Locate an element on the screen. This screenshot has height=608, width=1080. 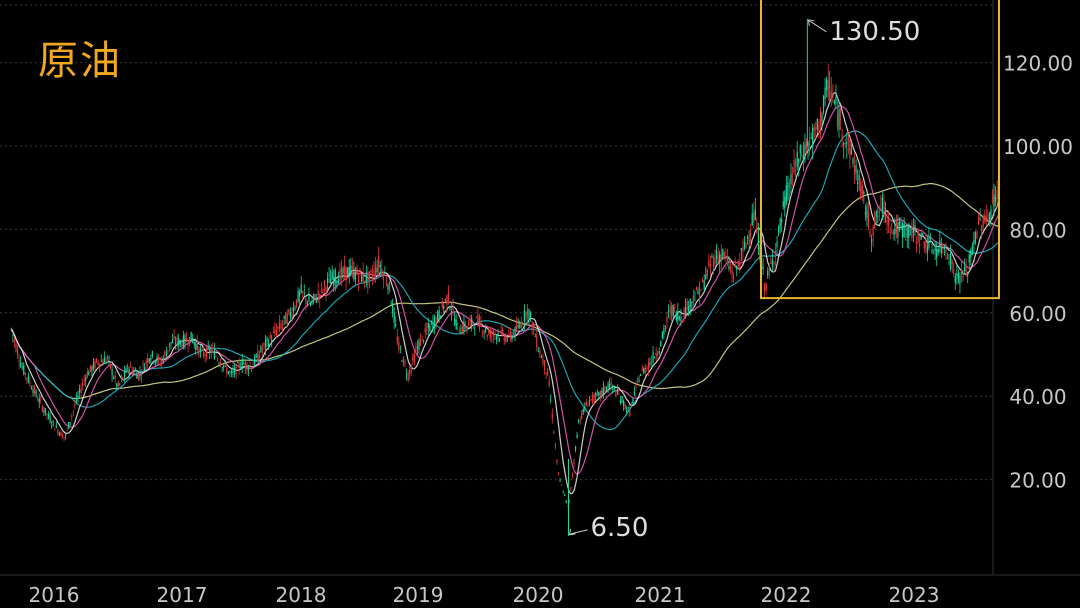
x-tick-label: 2016 is located at coordinates (54, 595).